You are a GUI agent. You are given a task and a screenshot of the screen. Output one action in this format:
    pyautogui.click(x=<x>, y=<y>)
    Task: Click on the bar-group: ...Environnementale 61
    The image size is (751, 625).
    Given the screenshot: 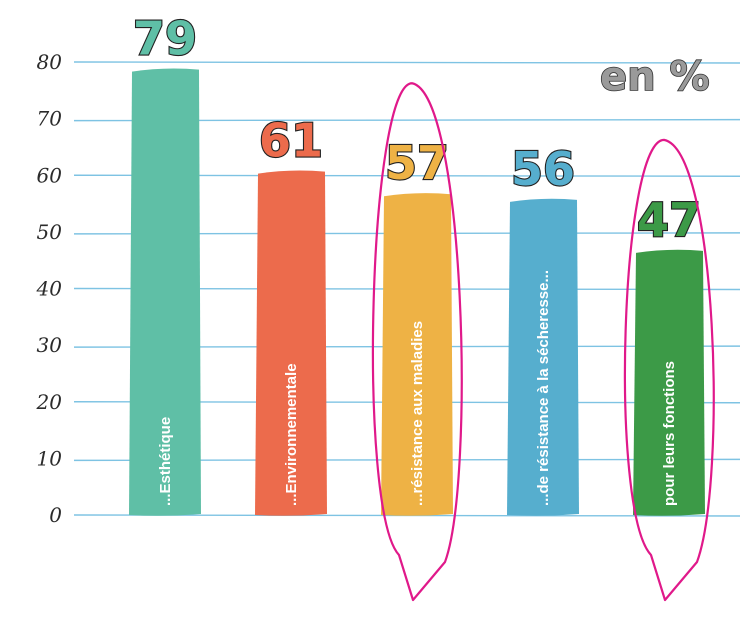 What is the action you would take?
    pyautogui.click(x=291, y=314)
    